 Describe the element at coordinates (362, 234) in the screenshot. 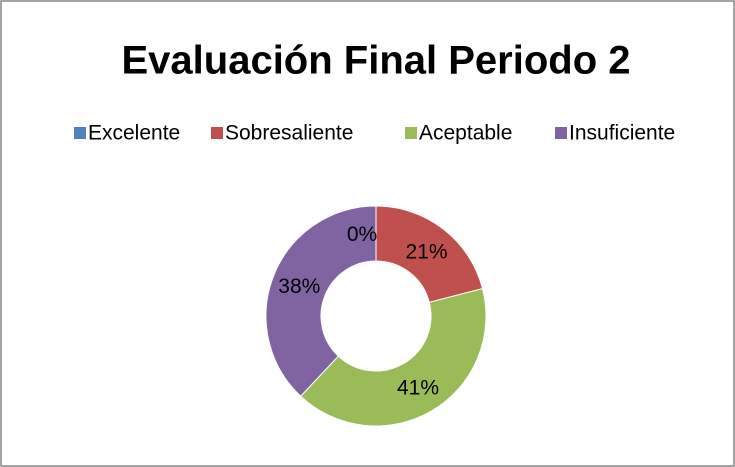

I see `data-label: 0%` at that location.